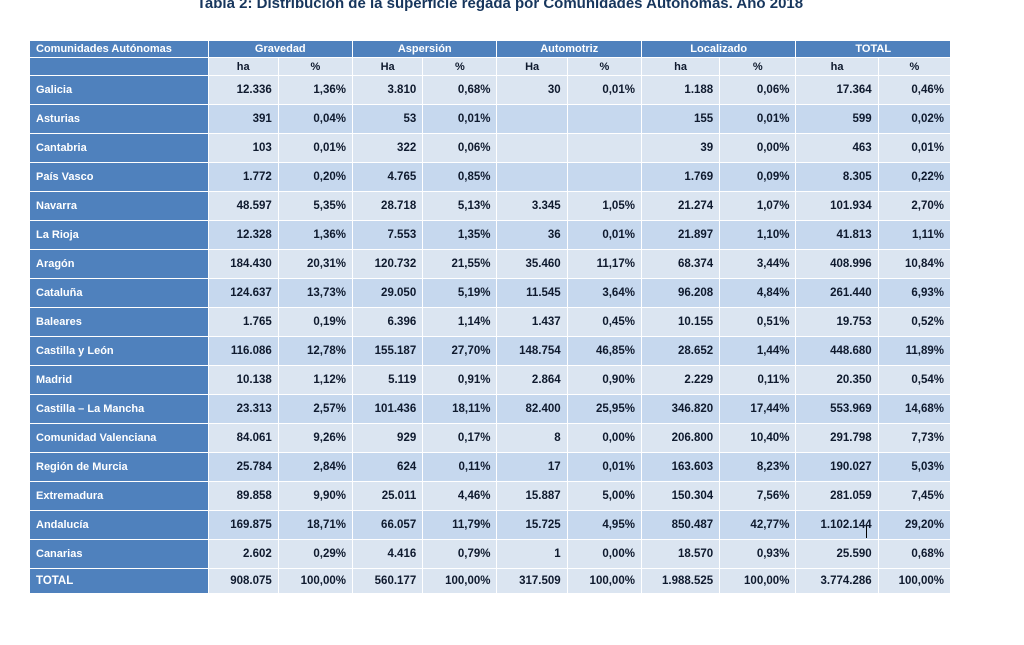  Describe the element at coordinates (604, 293) in the screenshot. I see `table-cell: 3,64%` at that location.